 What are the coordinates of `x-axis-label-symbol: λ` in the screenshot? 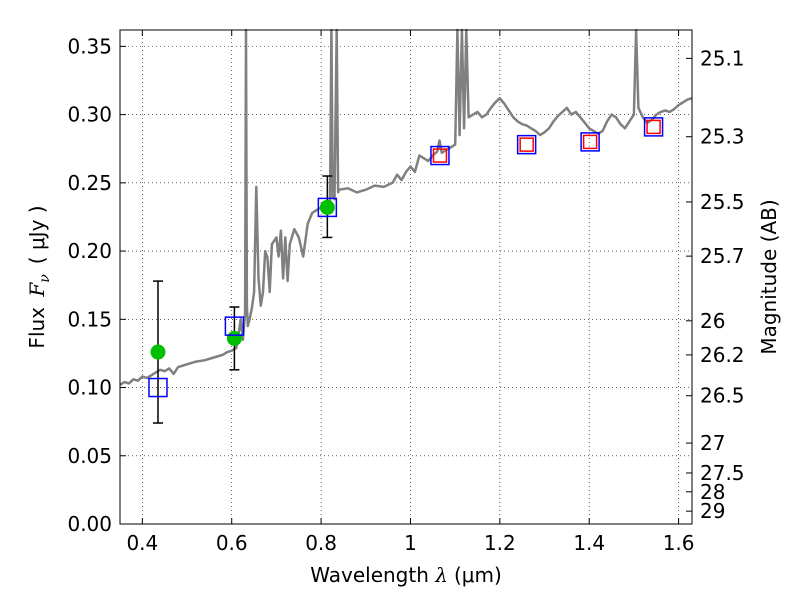 It's located at (441, 575).